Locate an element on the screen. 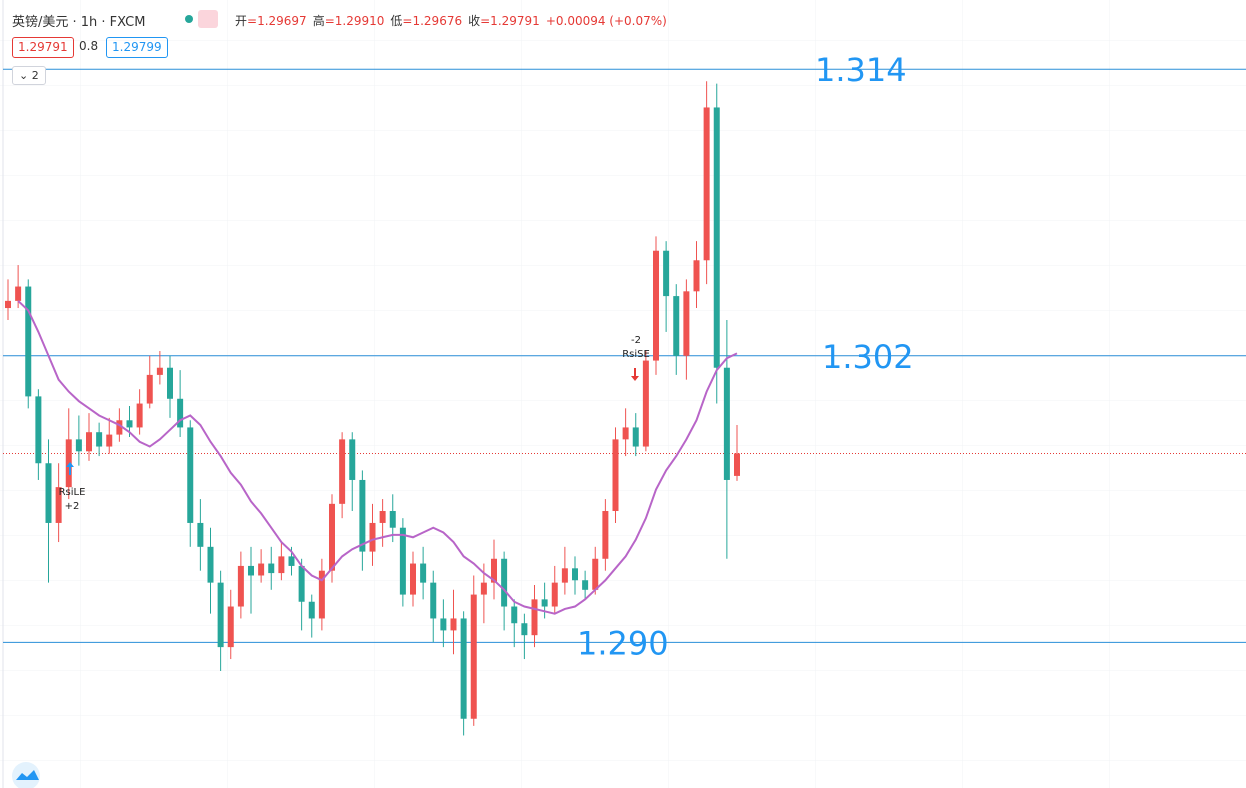  signal-qty: -2 is located at coordinates (636, 340).